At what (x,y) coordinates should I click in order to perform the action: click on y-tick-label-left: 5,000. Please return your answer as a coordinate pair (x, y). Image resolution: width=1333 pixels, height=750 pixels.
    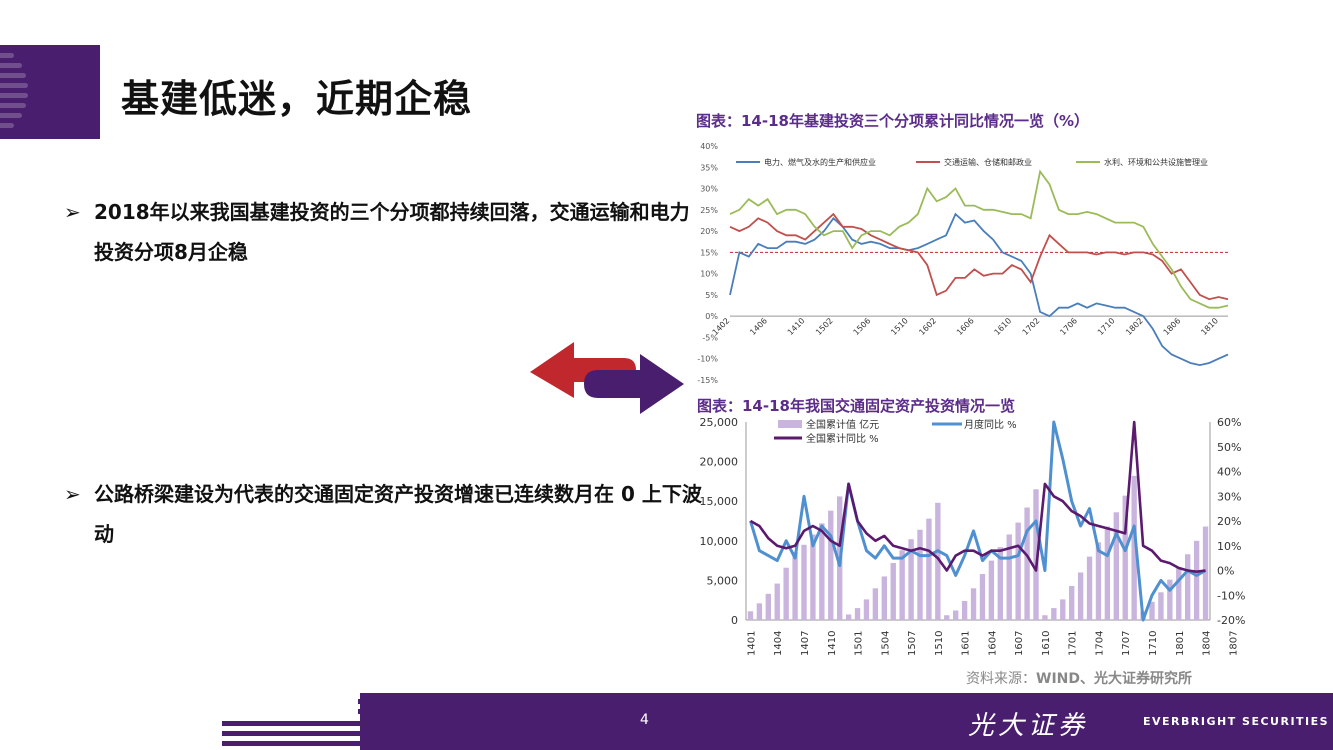
    Looking at the image, I should click on (723, 580).